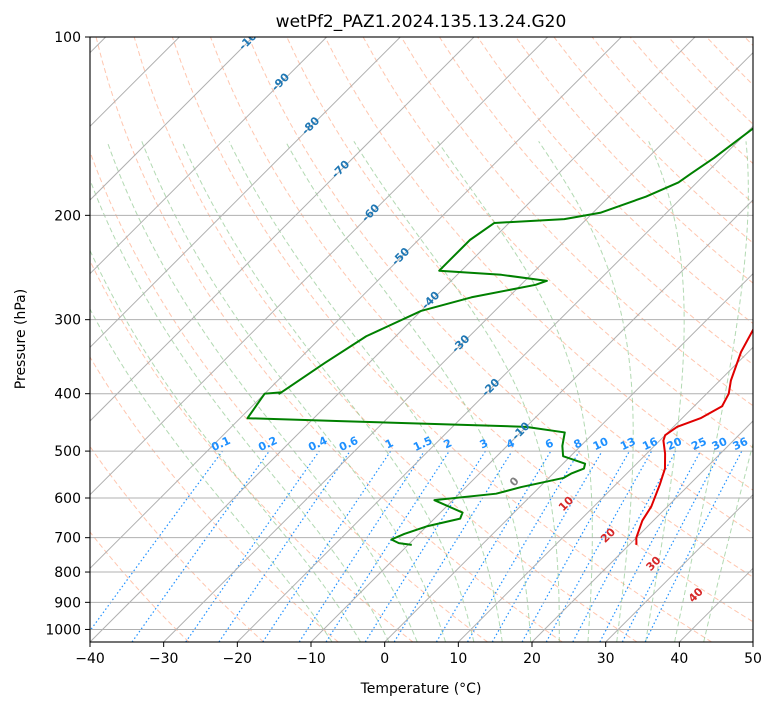 Image resolution: width=775 pixels, height=713 pixels. What do you see at coordinates (608, 535) in the screenshot?
I see `moist-adiabat-label: 20` at bounding box center [608, 535].